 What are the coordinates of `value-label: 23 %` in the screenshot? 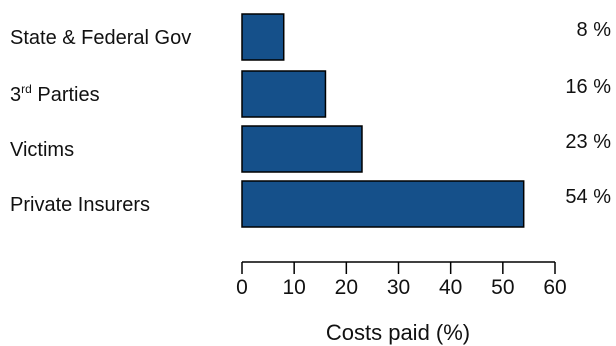 It's located at (588, 142).